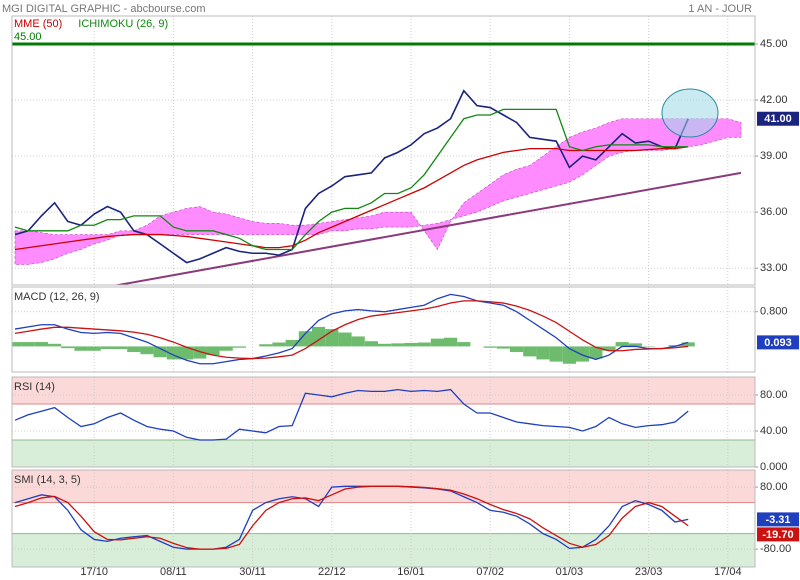  What do you see at coordinates (47, 480) in the screenshot?
I see `panel-title: SMI (14, 3, 5)` at bounding box center [47, 480].